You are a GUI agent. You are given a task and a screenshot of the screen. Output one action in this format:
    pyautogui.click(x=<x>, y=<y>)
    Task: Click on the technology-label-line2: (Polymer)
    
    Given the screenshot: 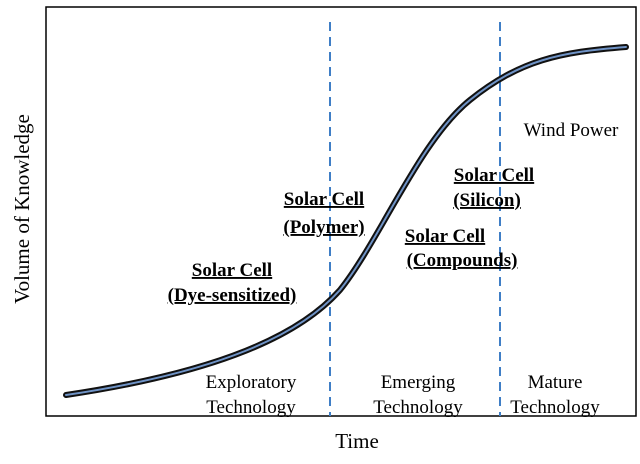 What is the action you would take?
    pyautogui.click(x=323, y=227)
    